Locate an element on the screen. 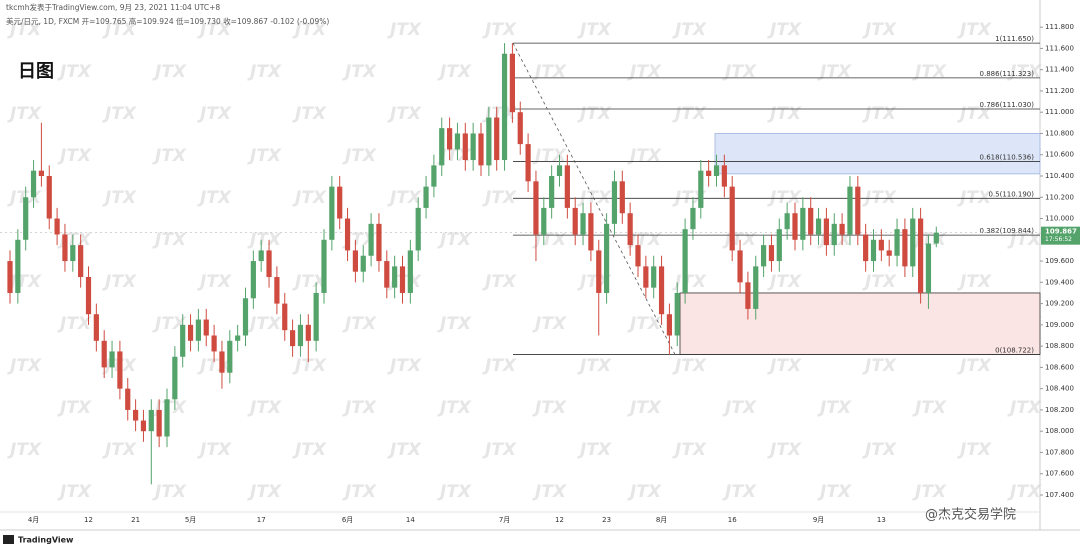 The image size is (1080, 550). chart-title: 日图 is located at coordinates (36, 71).